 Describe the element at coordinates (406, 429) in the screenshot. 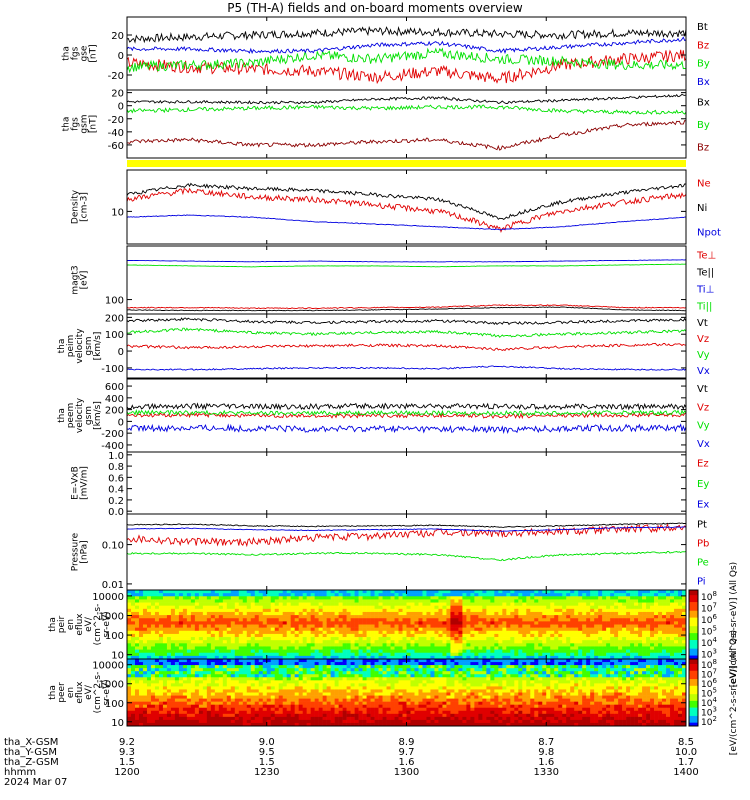

I see `series-line-Vx` at that location.